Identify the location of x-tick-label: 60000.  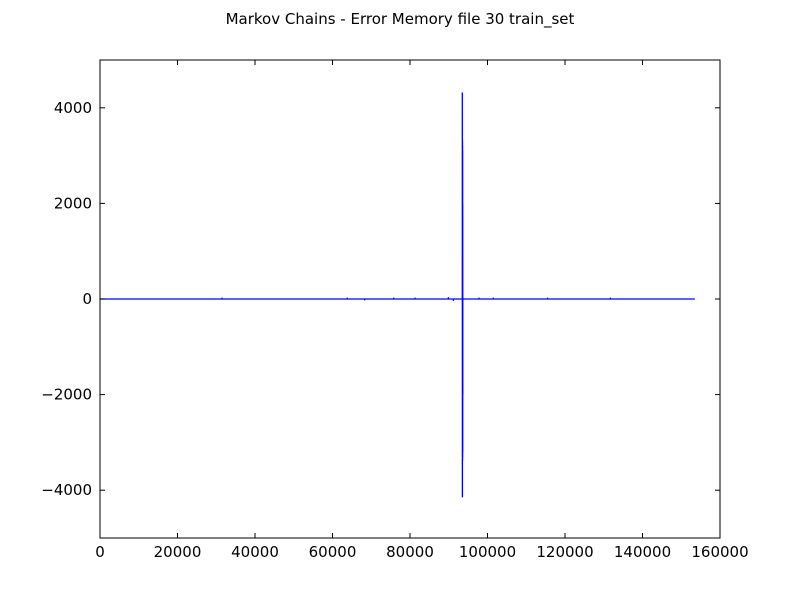
(333, 552).